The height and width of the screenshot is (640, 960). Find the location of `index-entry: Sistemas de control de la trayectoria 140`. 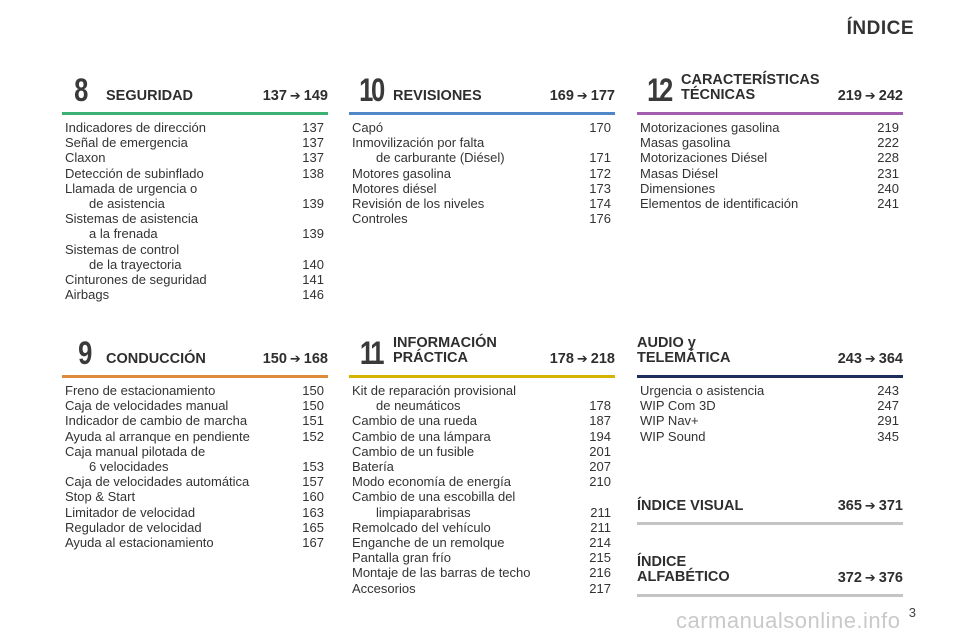

index-entry: Sistemas de control de la trayectoria 140 is located at coordinates (194, 257).